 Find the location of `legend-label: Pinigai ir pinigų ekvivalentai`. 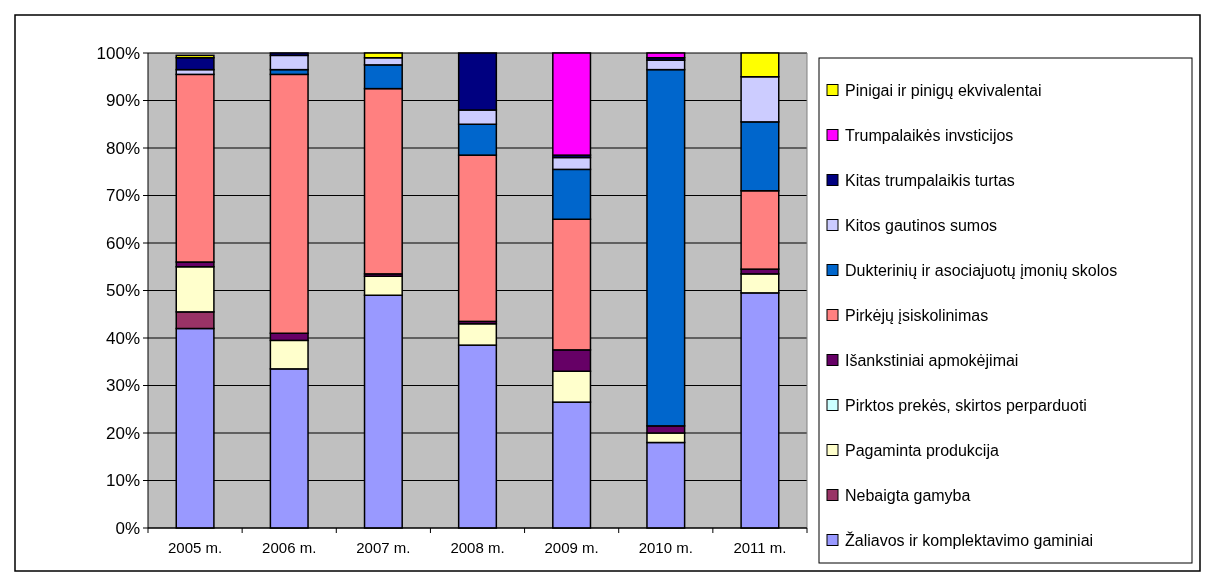

legend-label: Pinigai ir pinigų ekvivalentai is located at coordinates (943, 91).